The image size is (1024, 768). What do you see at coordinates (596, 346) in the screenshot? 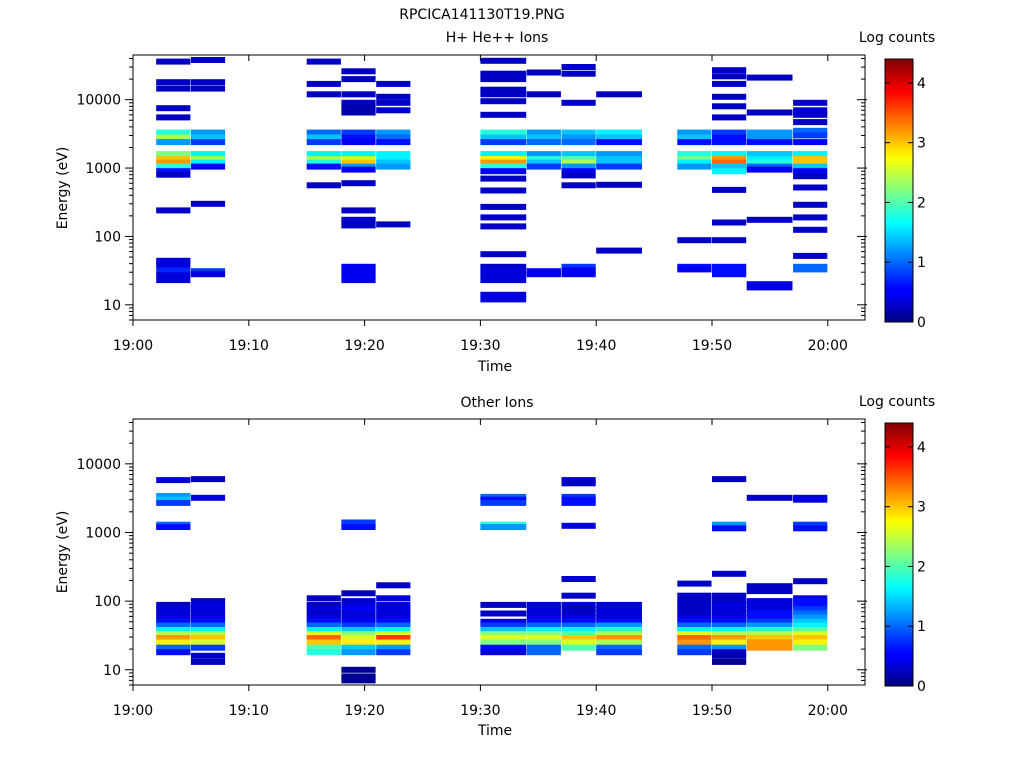
I see `x-tick-label: 19:40` at bounding box center [596, 346].